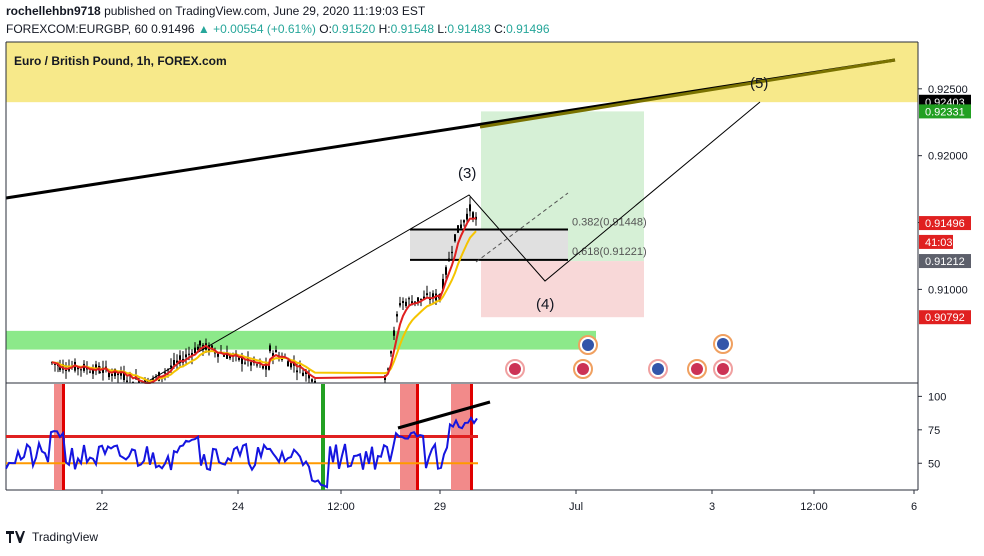  What do you see at coordinates (712, 507) in the screenshot?
I see `time-tick-label: 3` at bounding box center [712, 507].